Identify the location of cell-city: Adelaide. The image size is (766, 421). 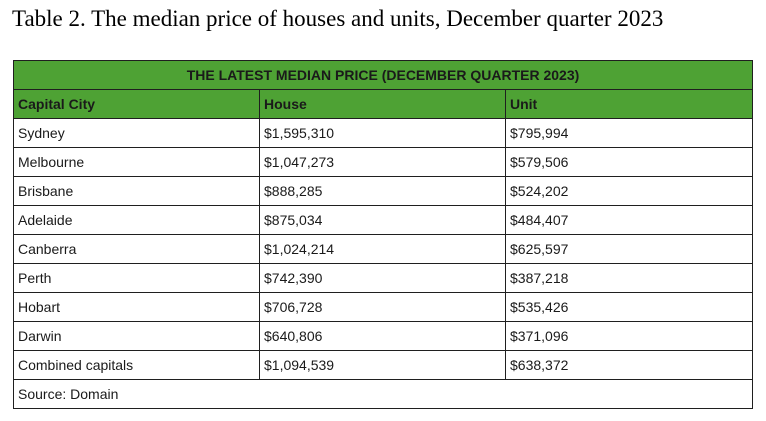
(136, 220).